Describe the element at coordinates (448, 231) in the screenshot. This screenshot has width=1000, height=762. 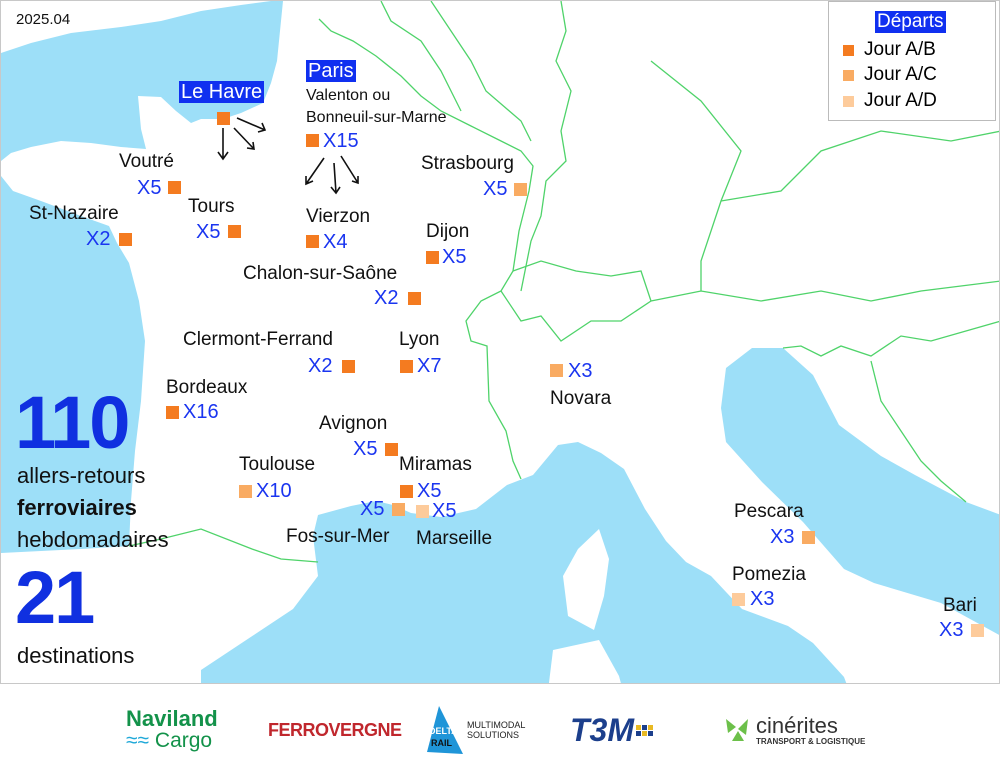
I see `dest-name: Dijon` at that location.